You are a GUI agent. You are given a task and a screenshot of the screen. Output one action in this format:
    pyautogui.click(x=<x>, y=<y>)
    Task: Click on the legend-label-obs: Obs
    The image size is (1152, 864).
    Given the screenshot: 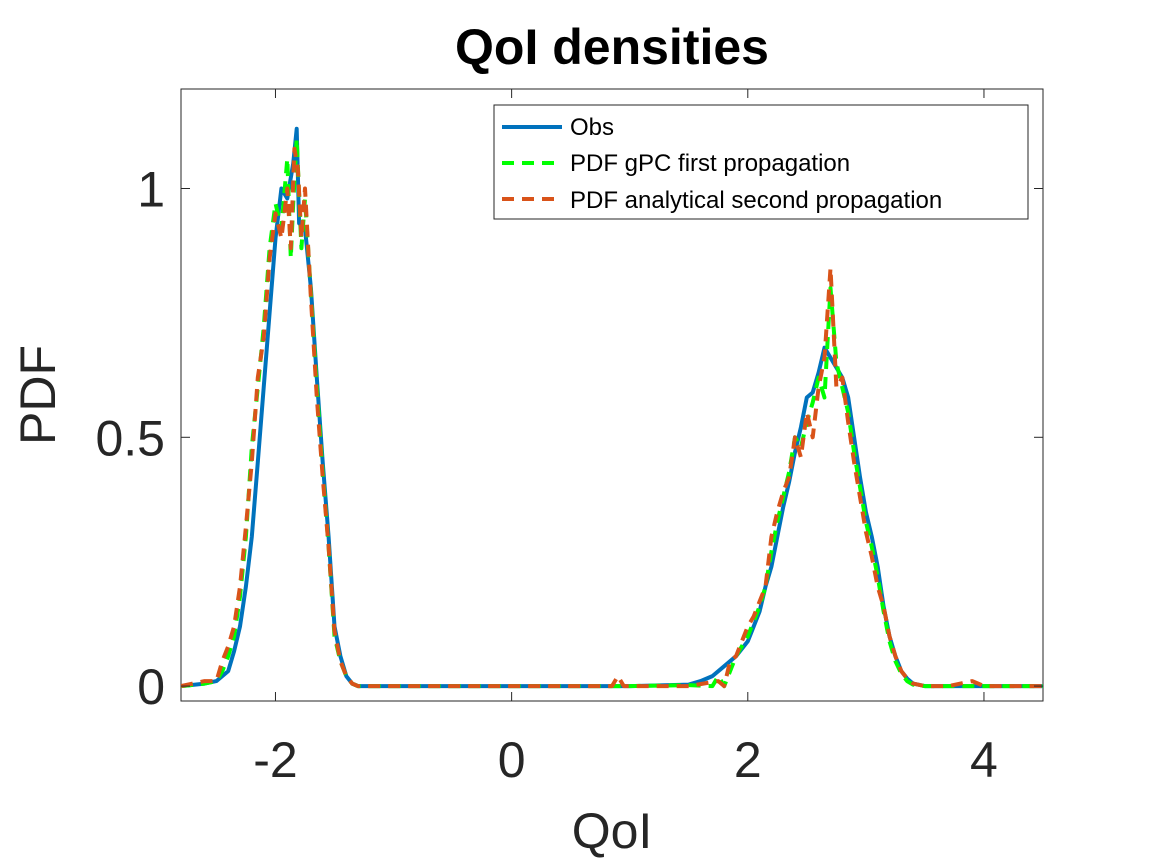 What is the action you would take?
    pyautogui.click(x=592, y=127)
    